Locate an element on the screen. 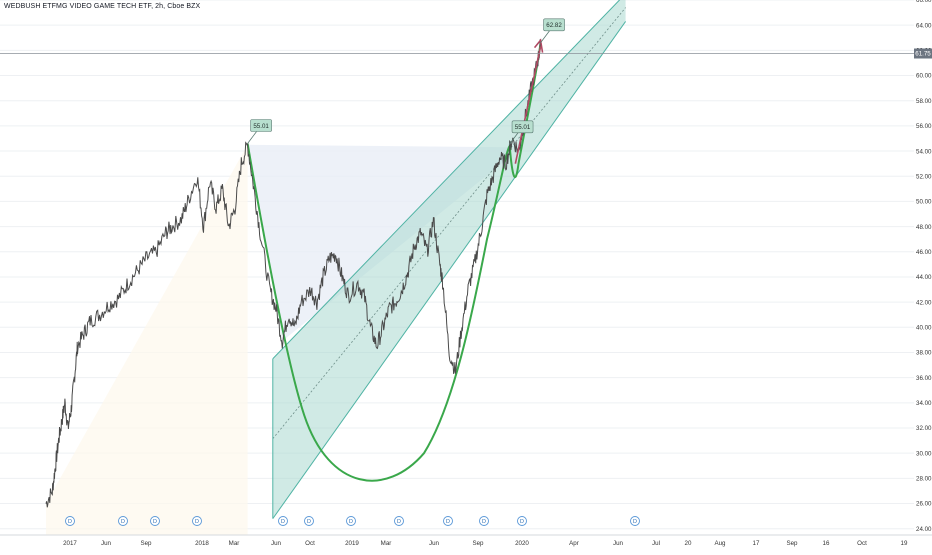 This screenshot has height=555, width=932. price-axis-tick-label: 64.00 is located at coordinates (924, 25).